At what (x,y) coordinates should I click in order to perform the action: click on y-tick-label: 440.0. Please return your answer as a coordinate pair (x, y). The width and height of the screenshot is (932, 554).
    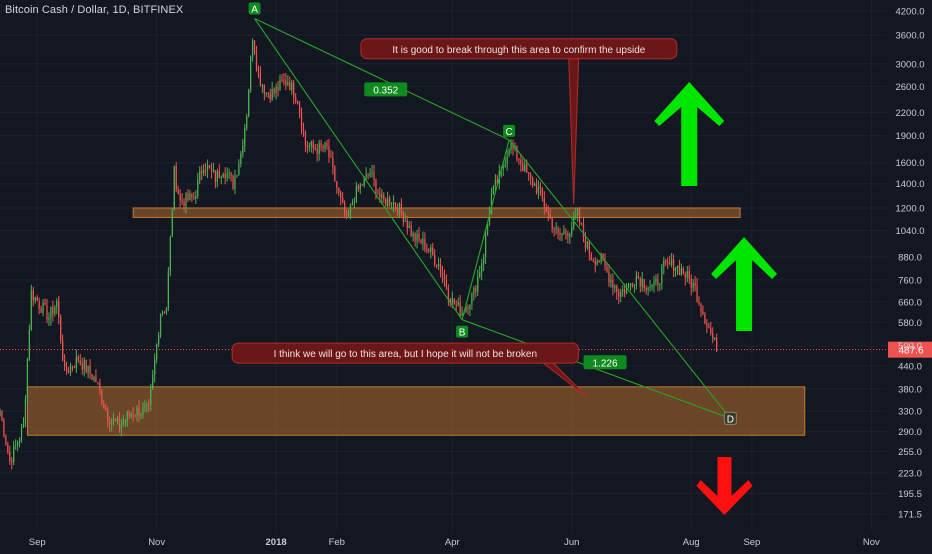
    Looking at the image, I should click on (910, 366).